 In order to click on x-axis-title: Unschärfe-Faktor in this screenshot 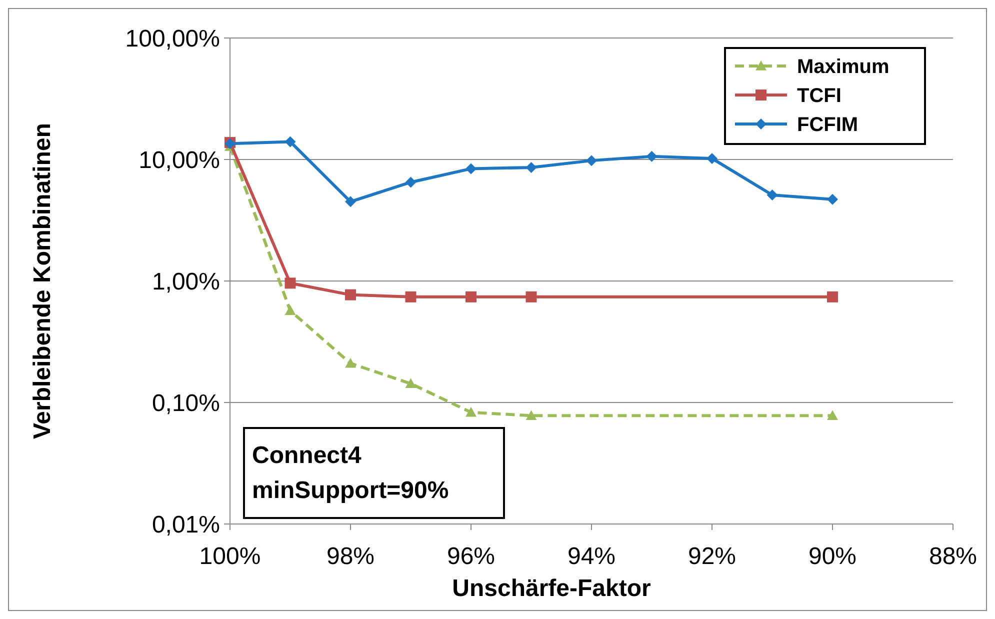, I will do `click(551, 588)`.